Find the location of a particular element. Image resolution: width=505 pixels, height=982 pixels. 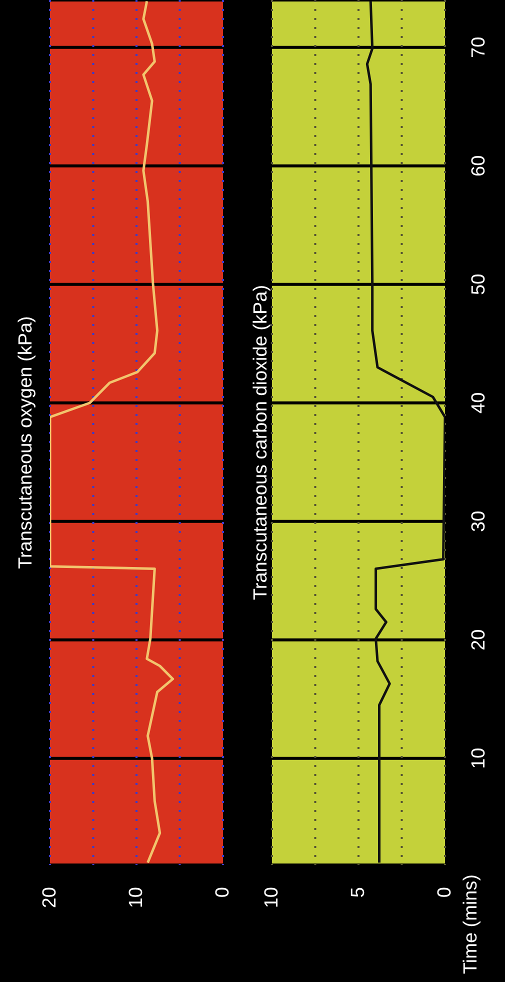

y-tick-label: 60 is located at coordinates (479, 165).